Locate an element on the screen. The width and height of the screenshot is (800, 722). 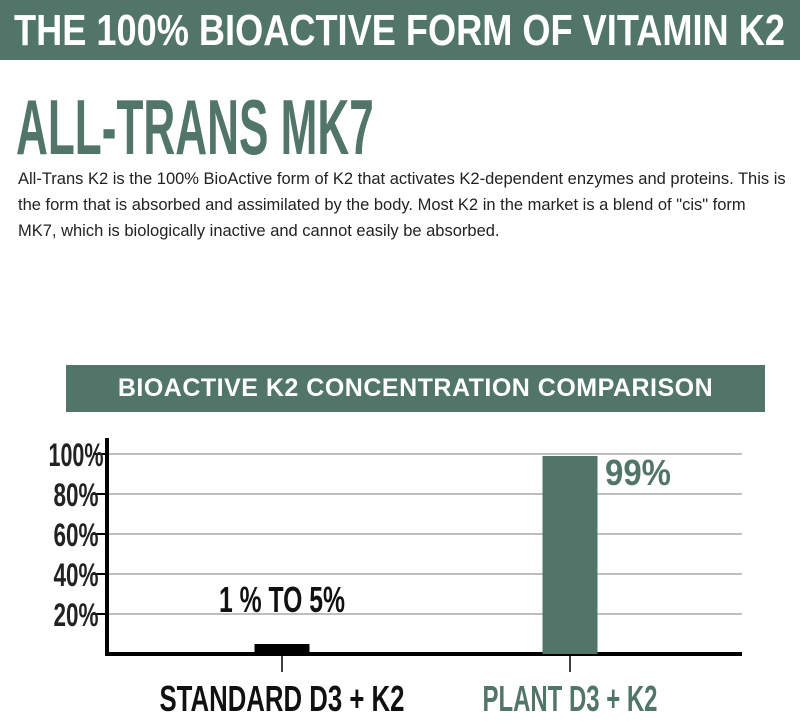
y-tick-label: 80% is located at coordinates (76, 495).